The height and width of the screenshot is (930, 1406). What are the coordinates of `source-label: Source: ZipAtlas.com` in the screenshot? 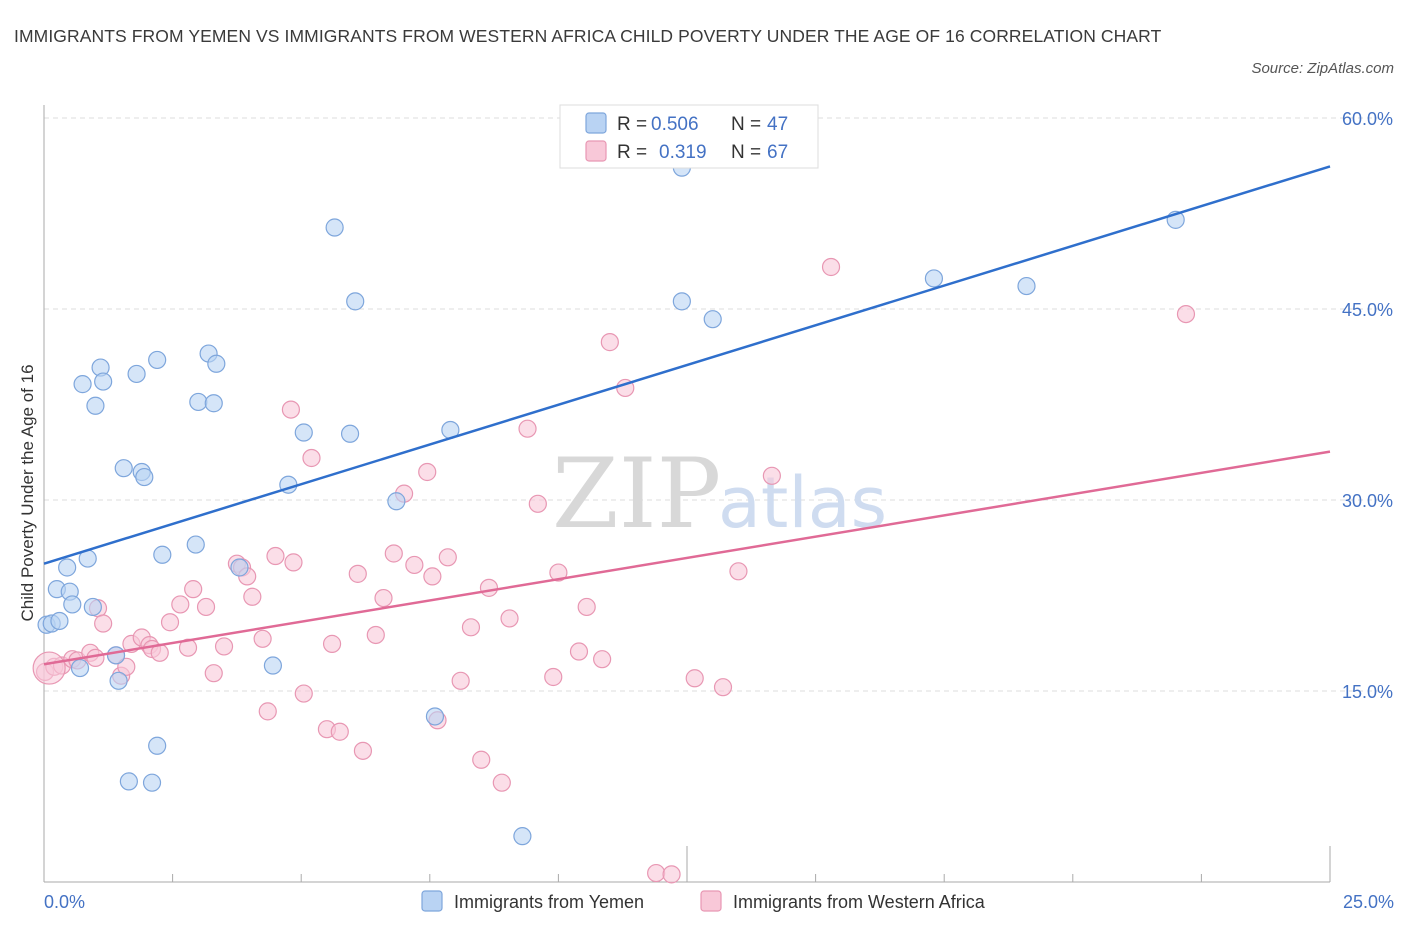 It's located at (1322, 68).